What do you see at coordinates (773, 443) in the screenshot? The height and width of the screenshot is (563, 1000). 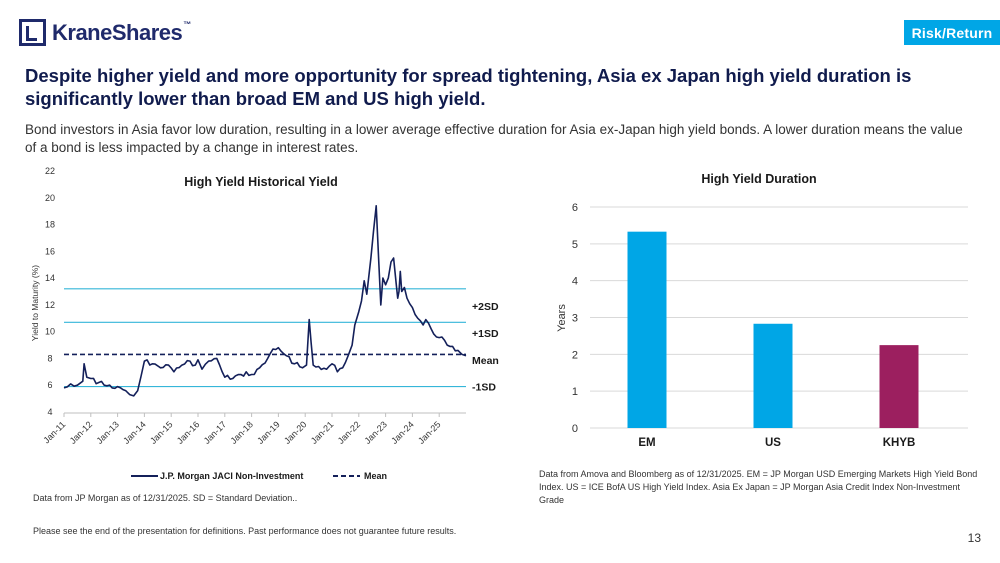 I see `bar-chart-category-label: US` at bounding box center [773, 443].